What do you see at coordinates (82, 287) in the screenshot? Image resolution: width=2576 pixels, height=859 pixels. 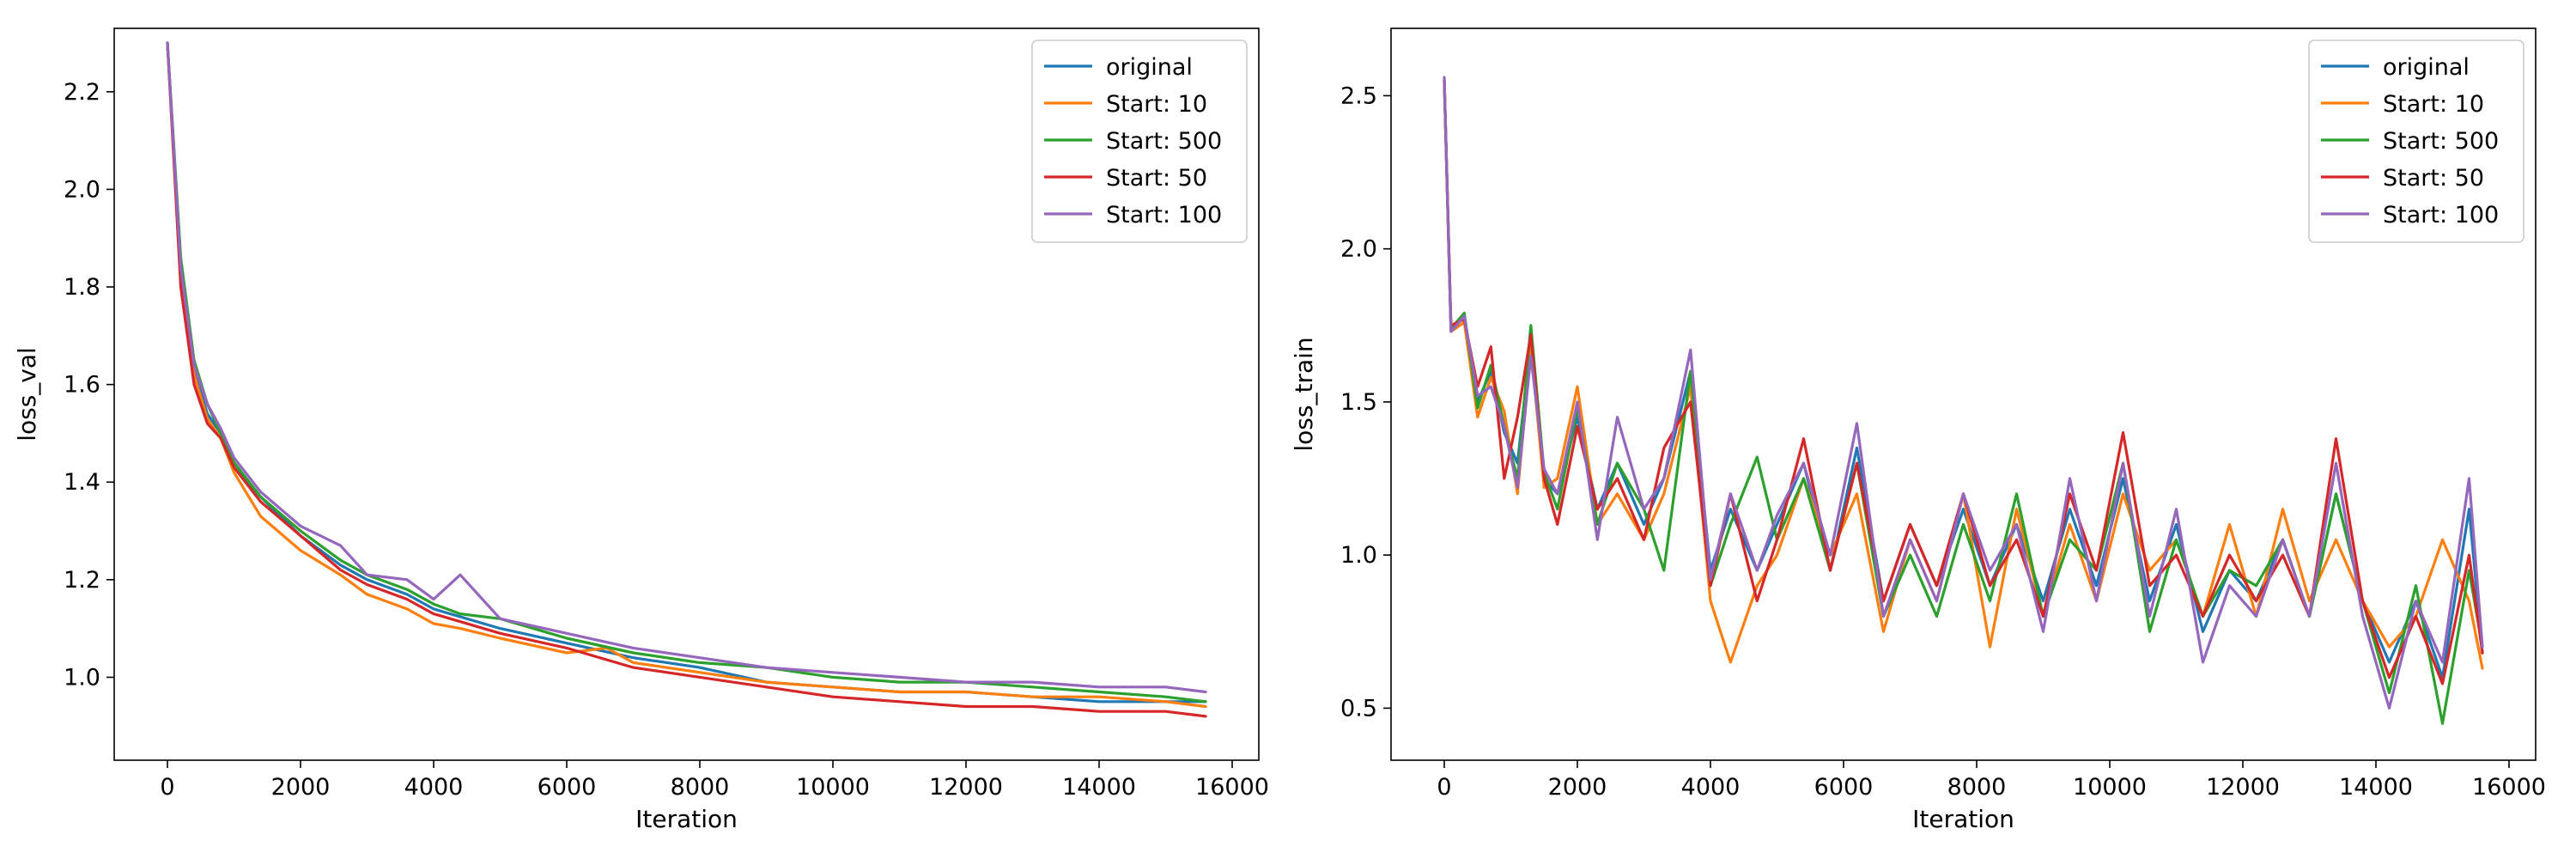 I see `y-tick-label: 1.8` at bounding box center [82, 287].